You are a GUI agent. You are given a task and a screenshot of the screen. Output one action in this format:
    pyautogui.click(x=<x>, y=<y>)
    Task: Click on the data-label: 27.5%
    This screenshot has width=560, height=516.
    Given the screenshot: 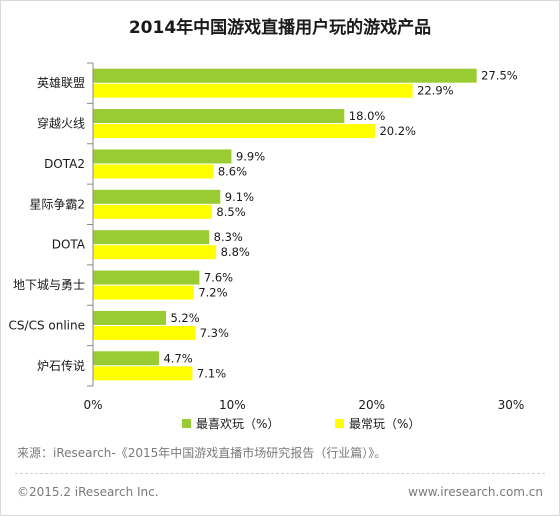 What is the action you would take?
    pyautogui.click(x=499, y=76)
    